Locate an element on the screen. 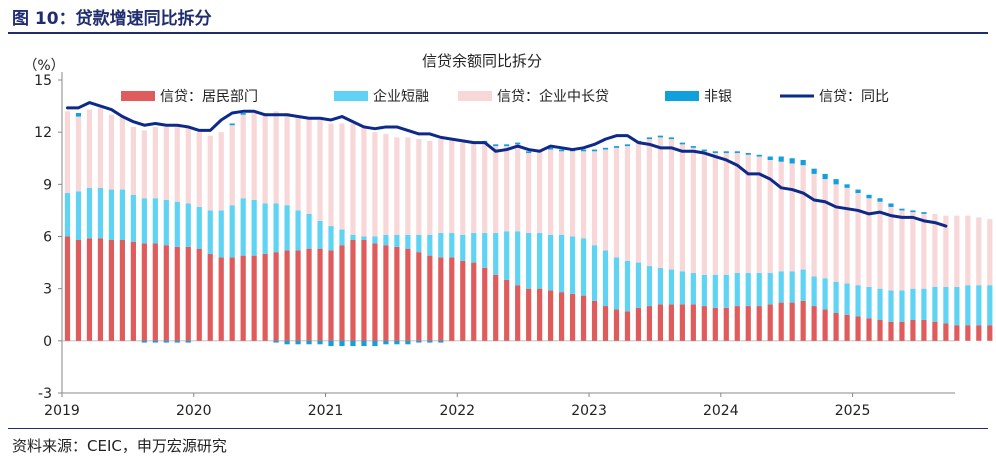  legend-item: 信贷：企业中长贷 is located at coordinates (533, 96).